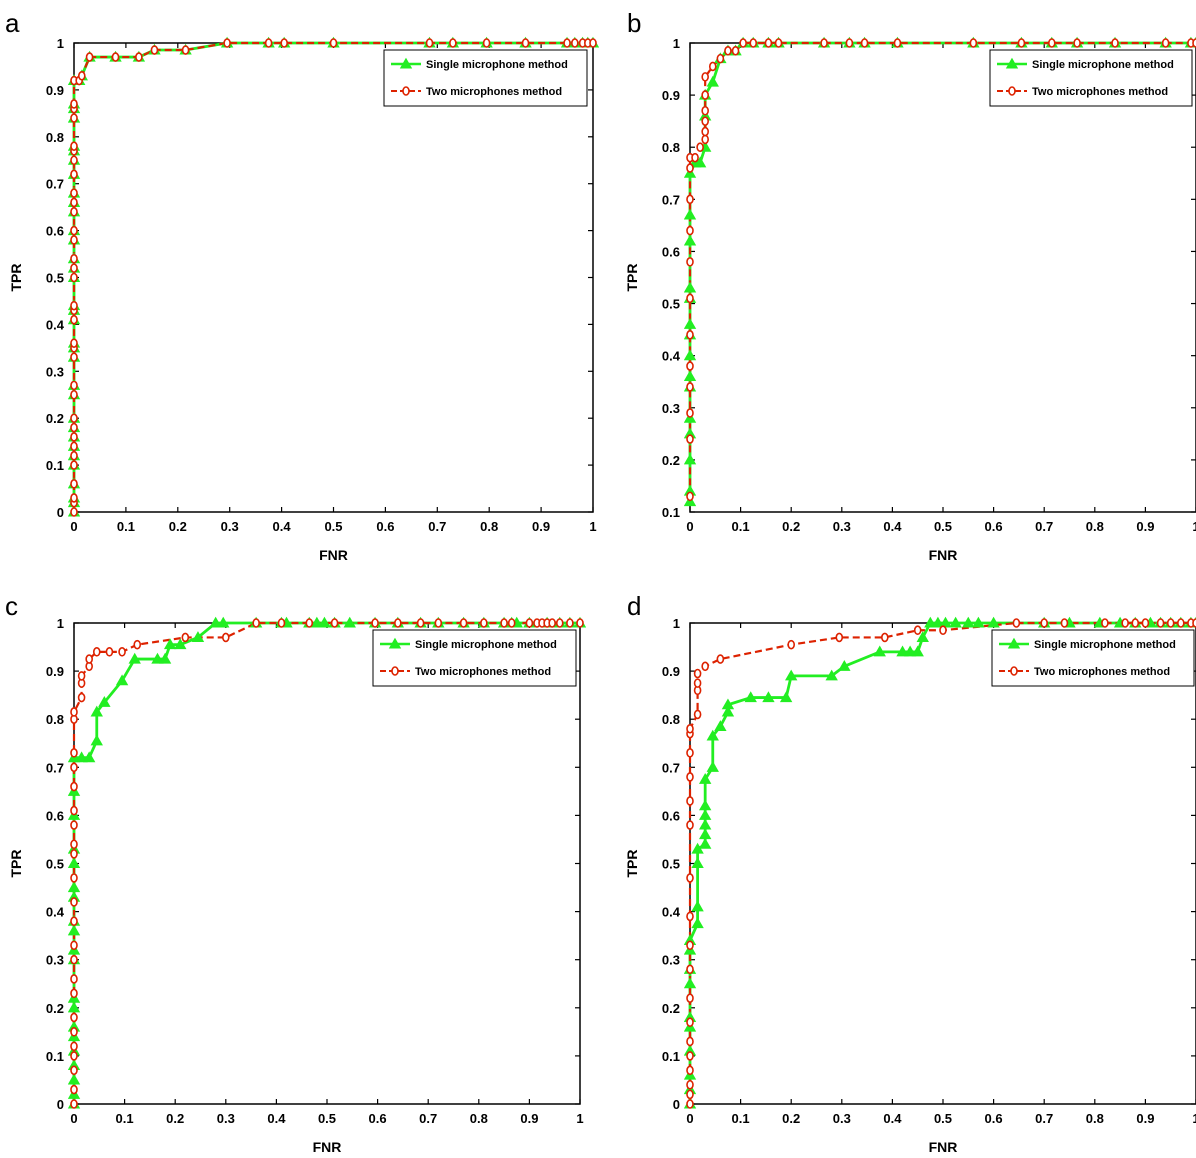  I want to click on y-tick-label: 1, so click(60, 623).